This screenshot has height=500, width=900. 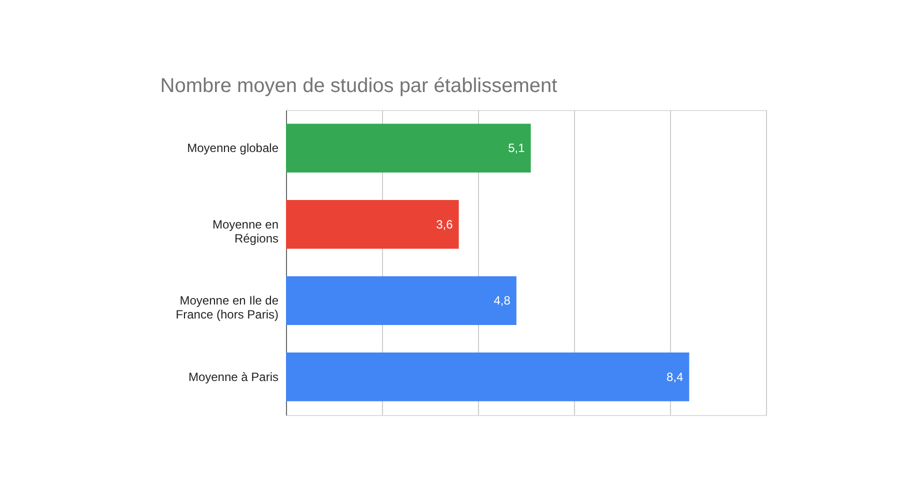 I want to click on y-tick-label: Moyenne en Ile de France (hors Paris), so click(x=227, y=308).